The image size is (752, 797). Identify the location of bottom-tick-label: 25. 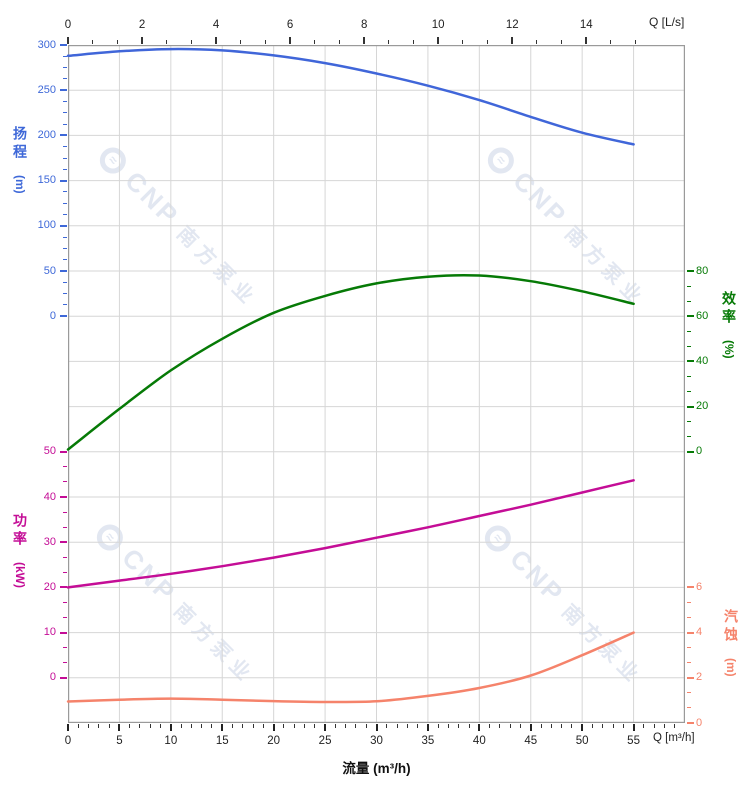
(325, 741).